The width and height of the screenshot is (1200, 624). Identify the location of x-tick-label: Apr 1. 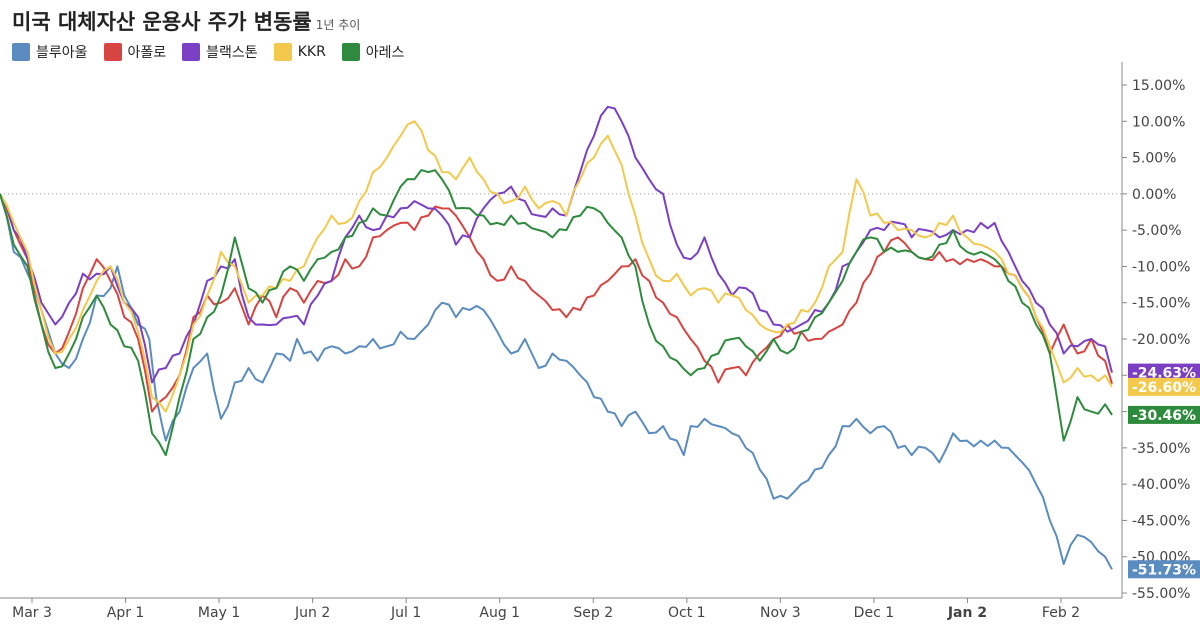
(126, 613).